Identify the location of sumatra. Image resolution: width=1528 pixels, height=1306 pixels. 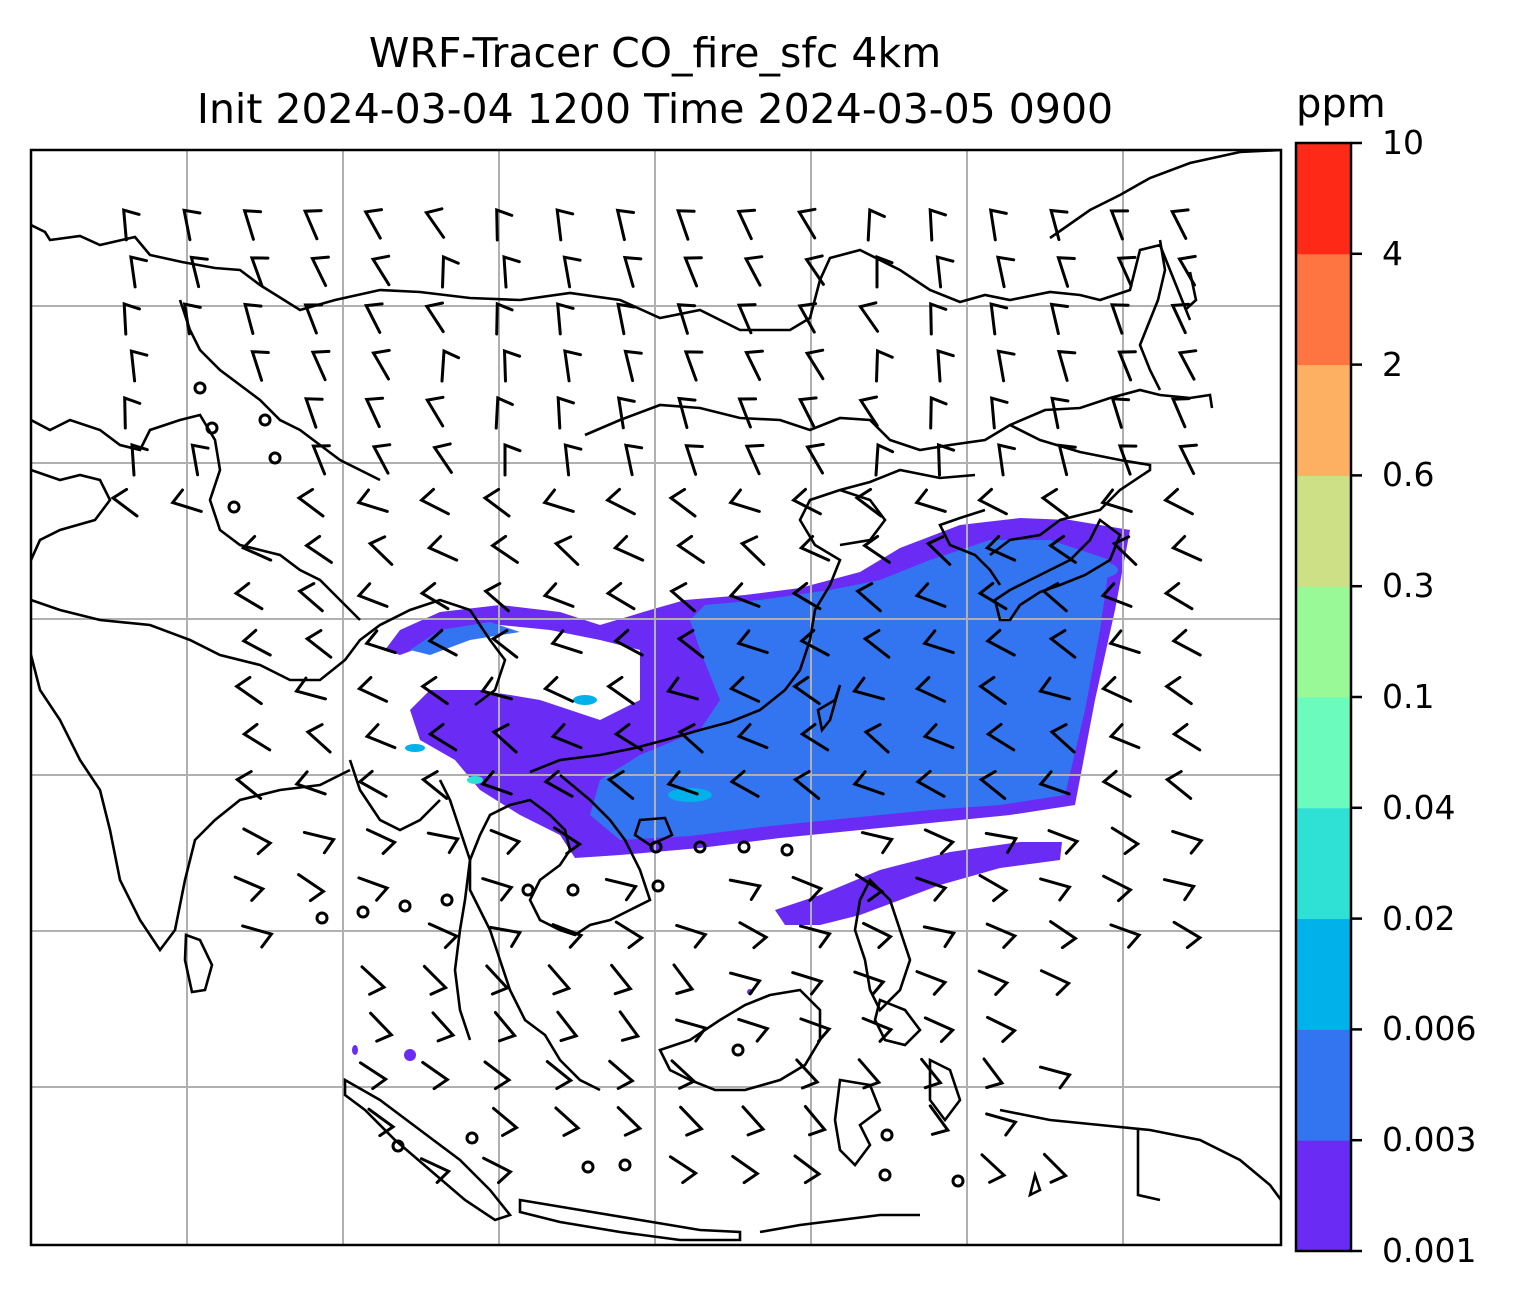
(428, 1149).